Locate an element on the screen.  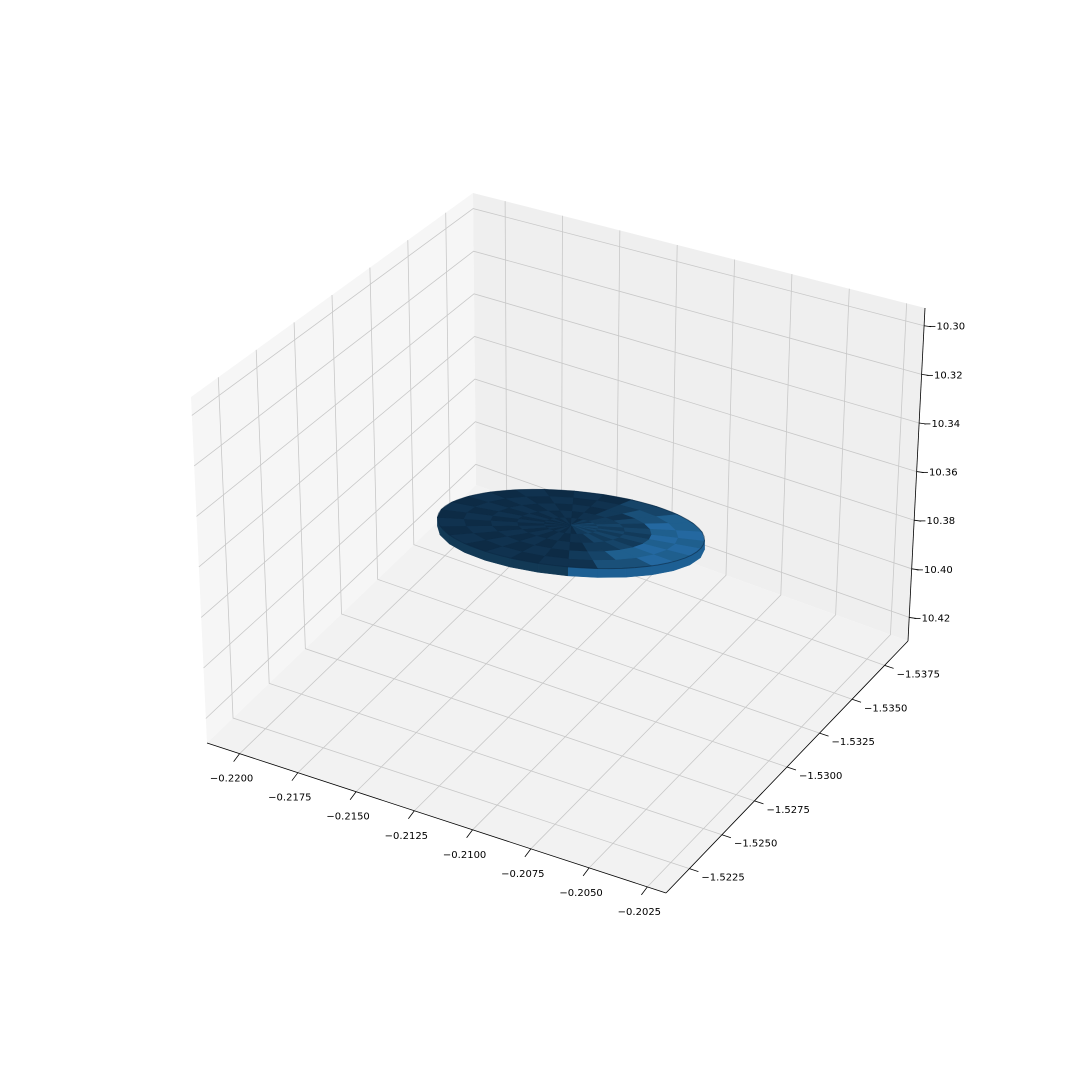
z-tick-label: −10.40 is located at coordinates (934, 570).